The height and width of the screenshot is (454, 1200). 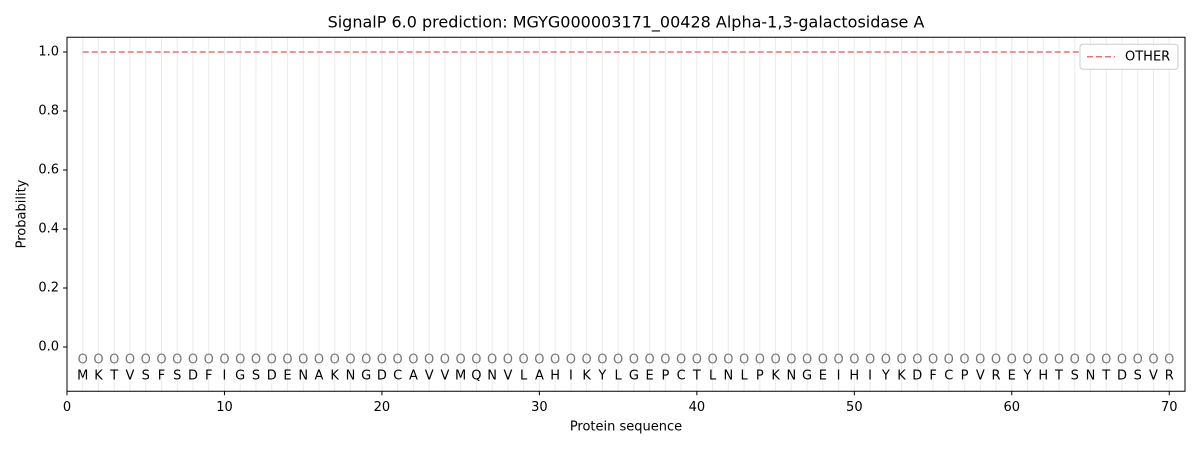 What do you see at coordinates (760, 376) in the screenshot?
I see `residue-label: P` at bounding box center [760, 376].